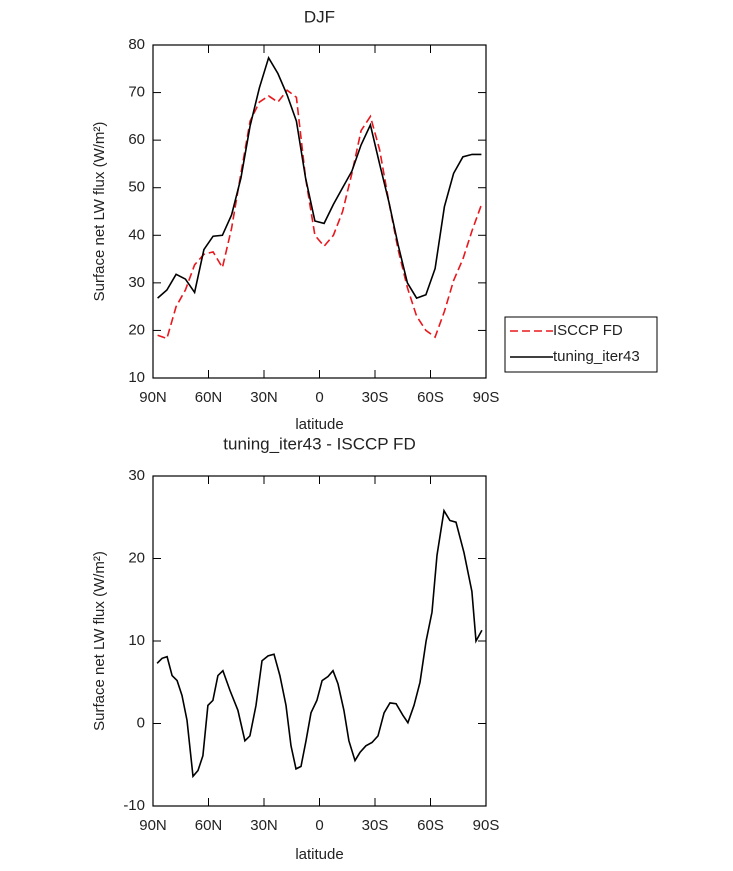 The height and width of the screenshot is (871, 733). Describe the element at coordinates (136, 234) in the screenshot. I see `y-tick-label: 40` at that location.